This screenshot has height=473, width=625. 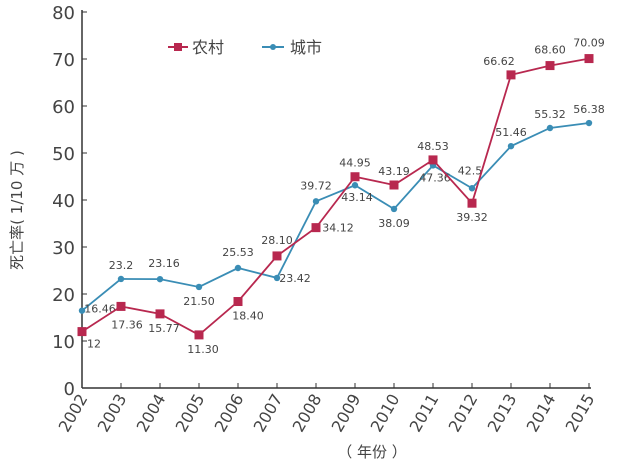 I want to click on y-axis-label: 死亡率( 1/10 万 ), so click(x=17, y=210).